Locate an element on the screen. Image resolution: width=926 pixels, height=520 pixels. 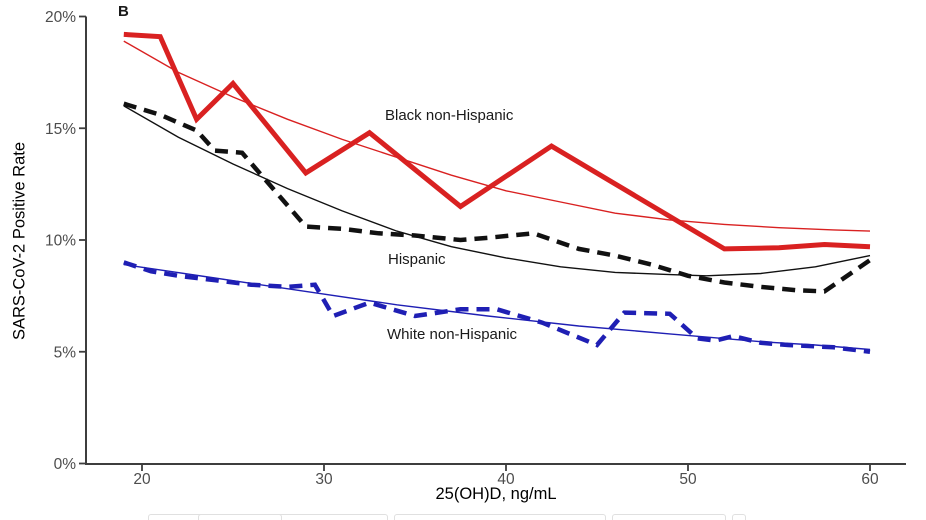
cropped-table-edge is located at coordinates (448, 517).